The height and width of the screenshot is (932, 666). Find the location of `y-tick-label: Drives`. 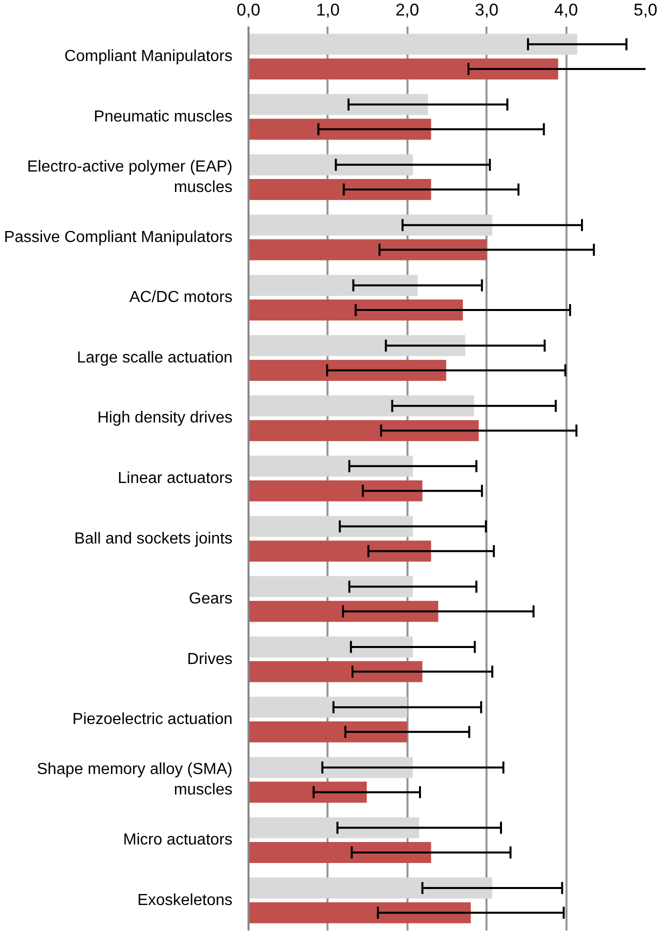

y-tick-label: Drives is located at coordinates (210, 659).